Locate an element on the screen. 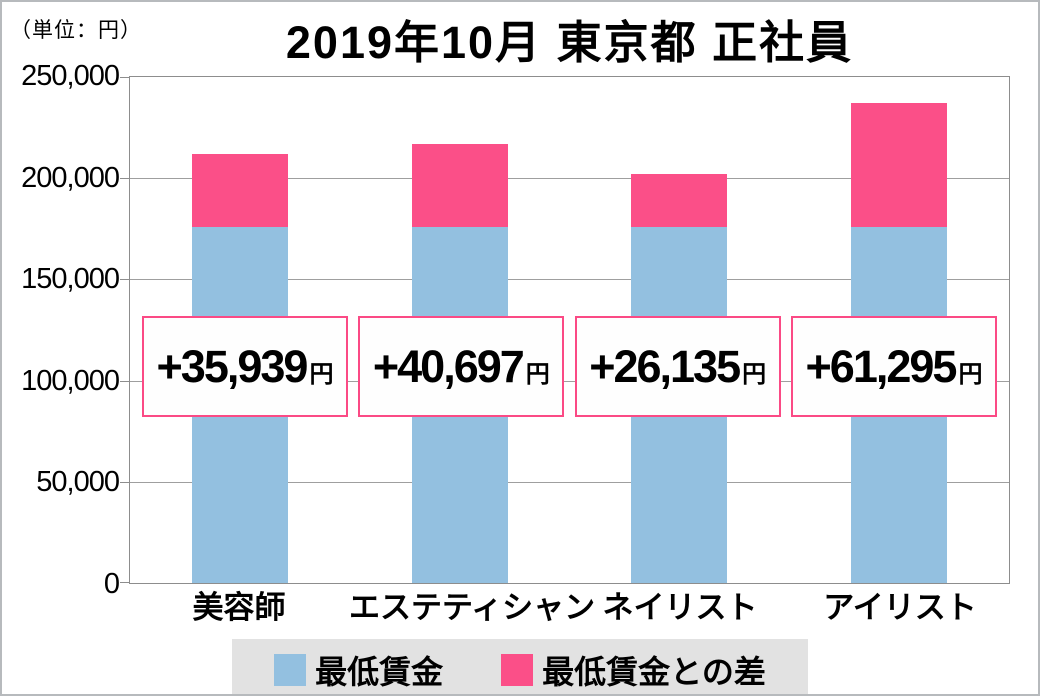  chart-title: 2019年10月 東京都 正社員 is located at coordinates (569, 42).